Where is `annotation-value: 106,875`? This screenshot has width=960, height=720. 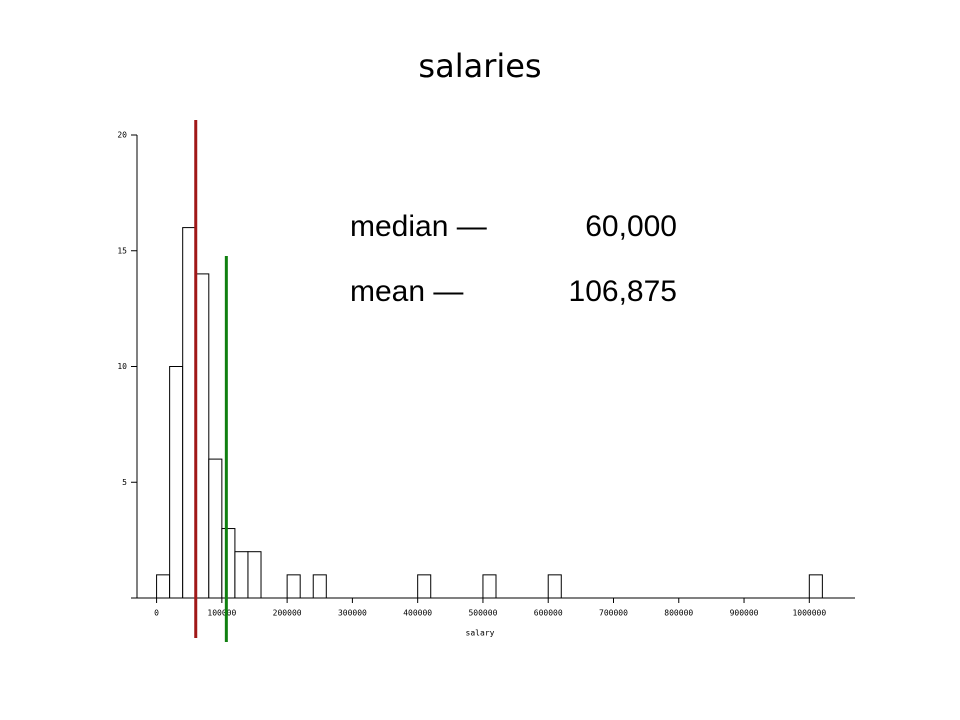
annotation-value: 106,875 is located at coordinates (623, 291).